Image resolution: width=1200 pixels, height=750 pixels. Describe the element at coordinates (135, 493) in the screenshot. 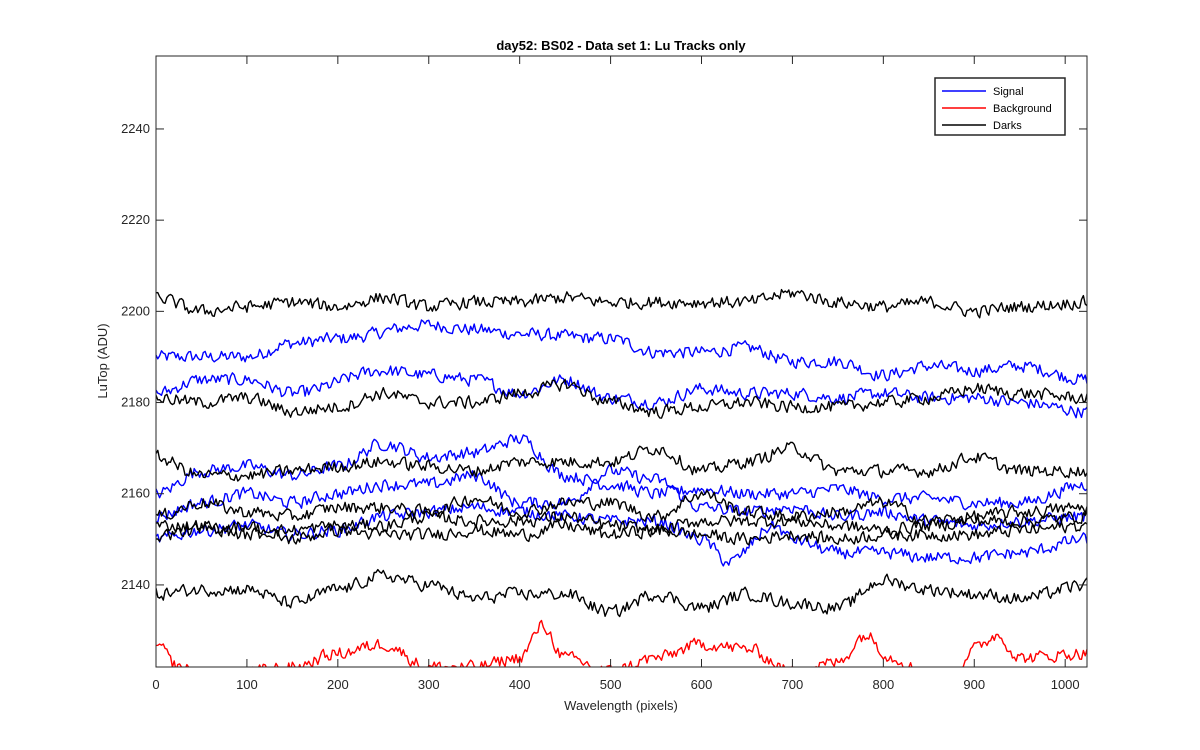

I see `y-tick-label: 2160` at that location.